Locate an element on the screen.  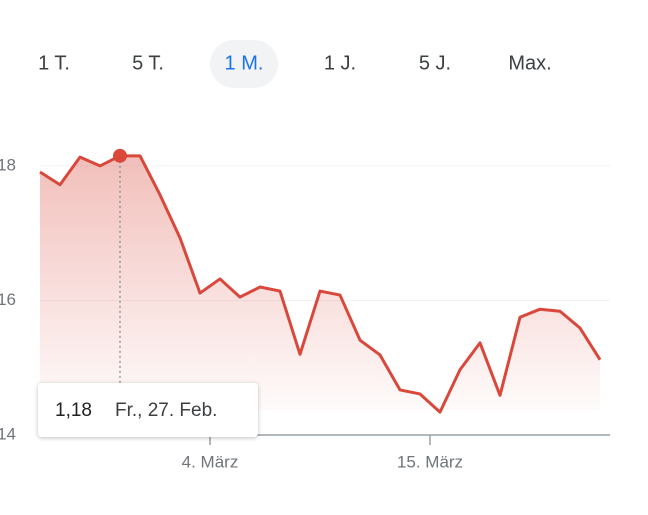
range-tab: 5 T. is located at coordinates (148, 63).